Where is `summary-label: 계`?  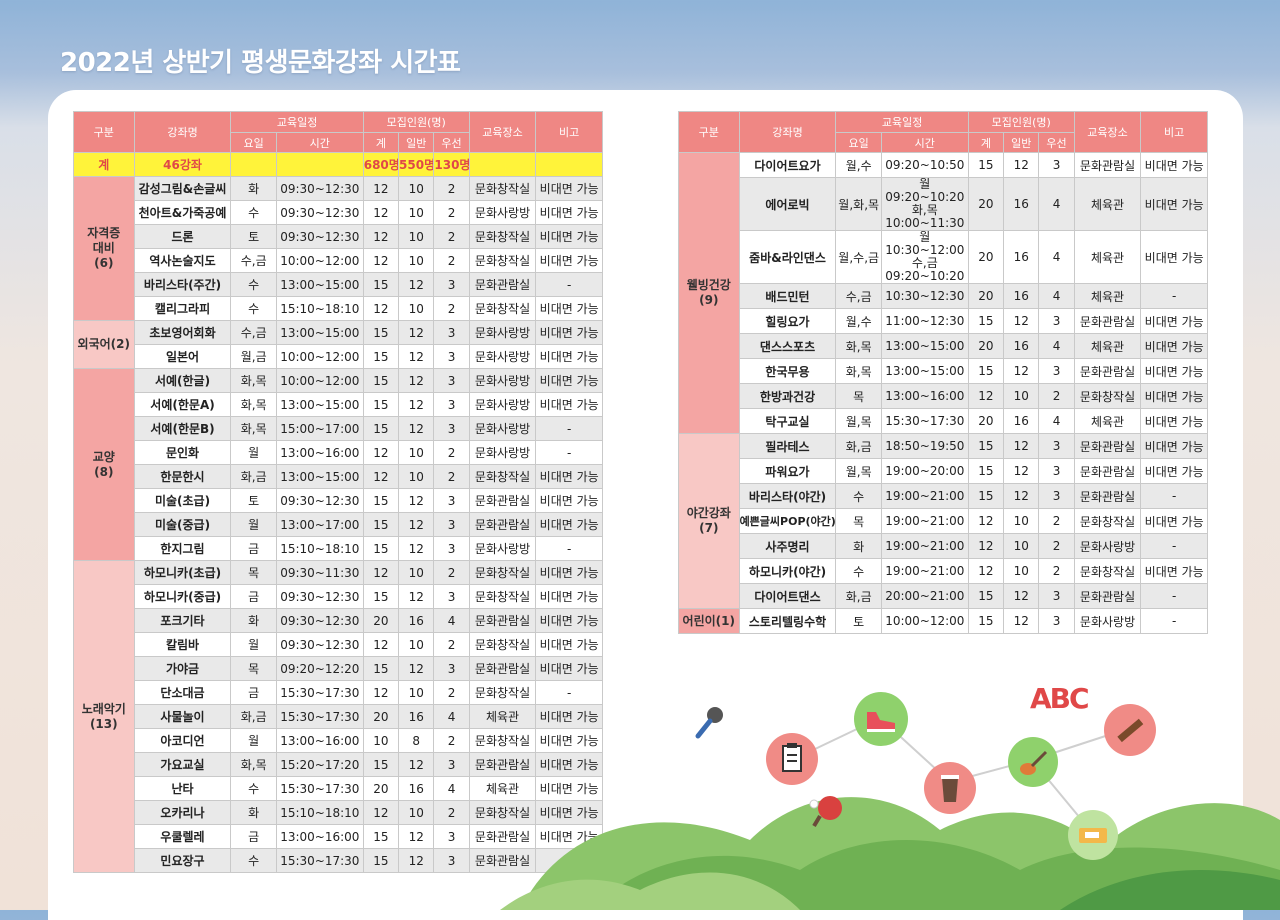
summary-label: 계 is located at coordinates (104, 164).